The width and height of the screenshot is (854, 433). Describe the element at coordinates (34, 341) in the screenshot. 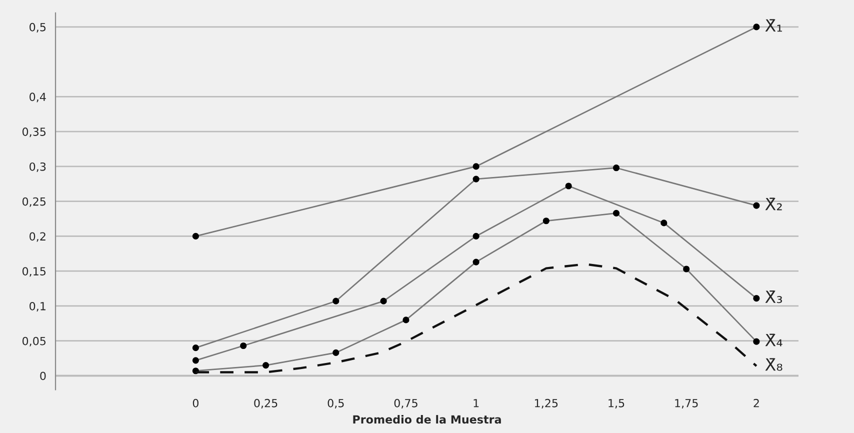

I see `y-tick-label: 0,05` at that location.